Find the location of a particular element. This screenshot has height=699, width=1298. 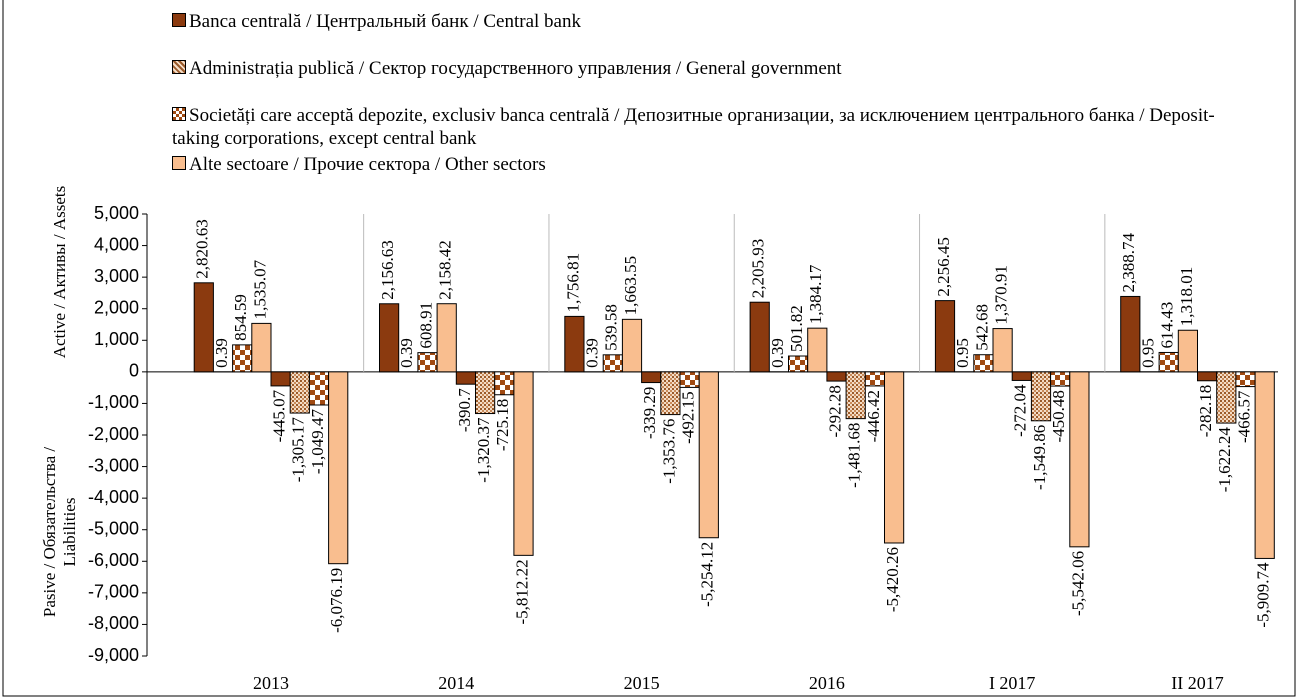

data-label: -725.18 is located at coordinates (502, 425).